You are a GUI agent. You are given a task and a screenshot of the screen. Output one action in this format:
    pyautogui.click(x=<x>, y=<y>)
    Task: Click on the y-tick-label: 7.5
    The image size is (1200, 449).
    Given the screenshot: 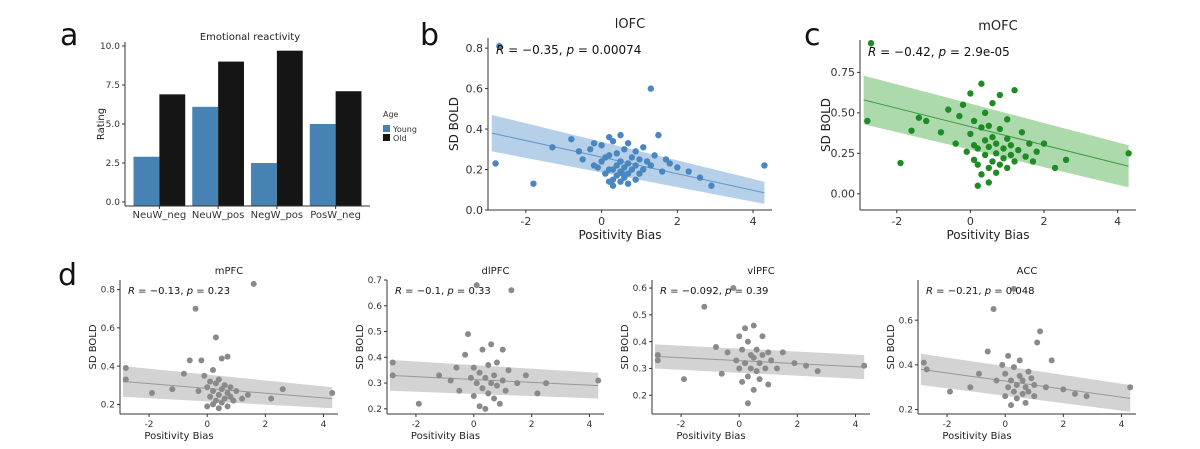 What is the action you would take?
    pyautogui.click(x=113, y=86)
    